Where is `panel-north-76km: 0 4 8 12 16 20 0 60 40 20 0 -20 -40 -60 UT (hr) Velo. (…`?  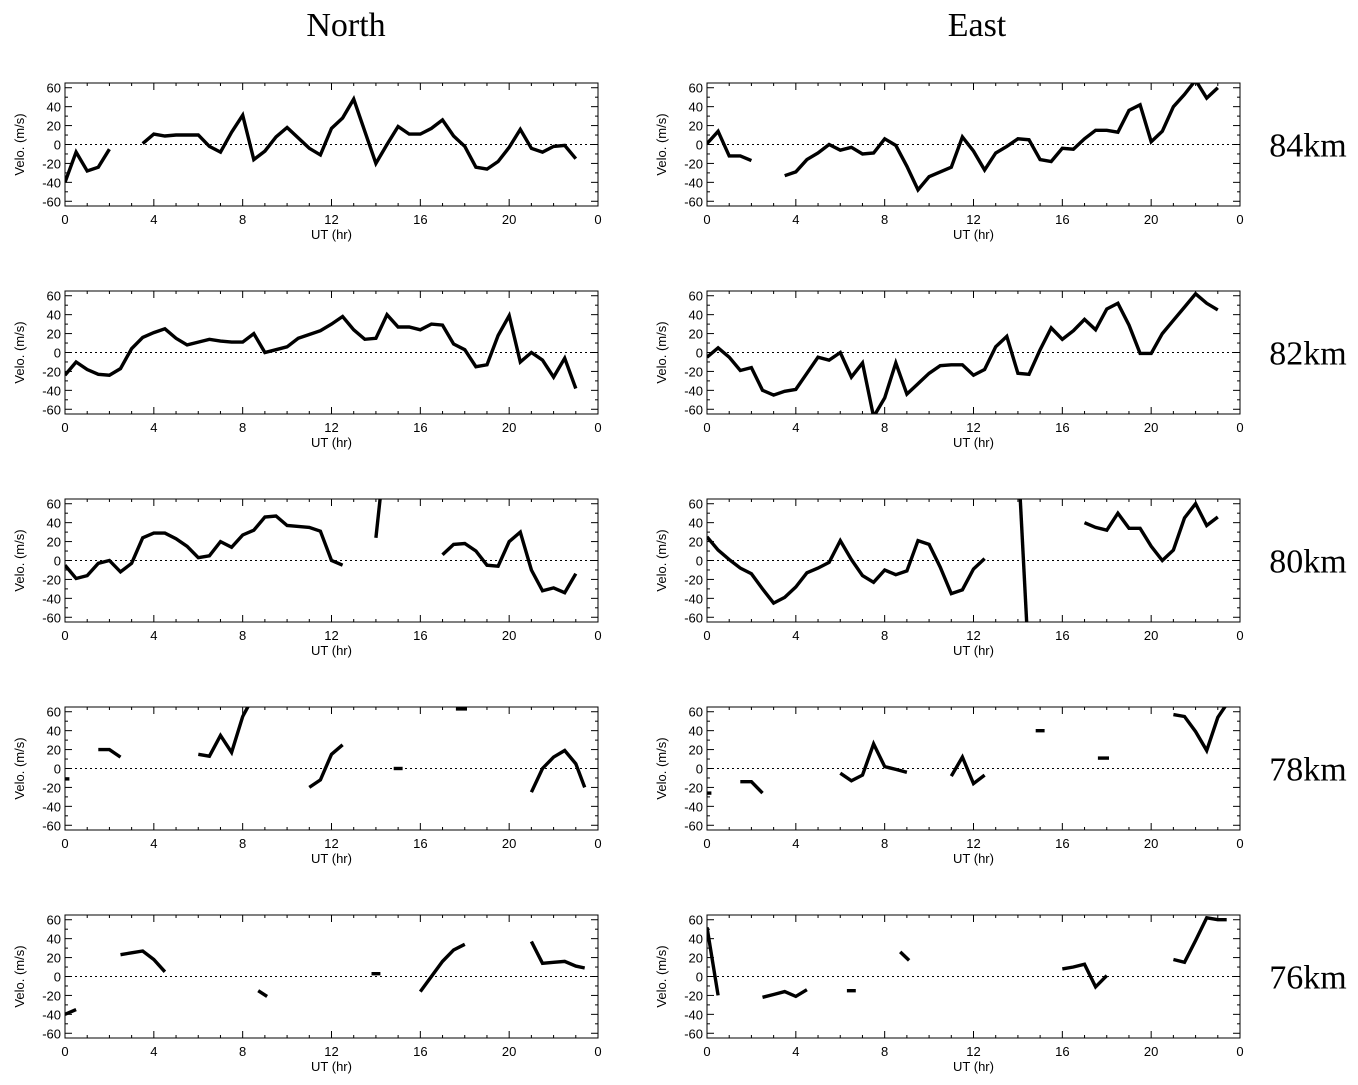
panel-north-76km: 0 4 8 12 16 20 0 60 40 20 0 -20 -40 -60 UT (hr) Velo. (… is located at coordinates (307, 993).